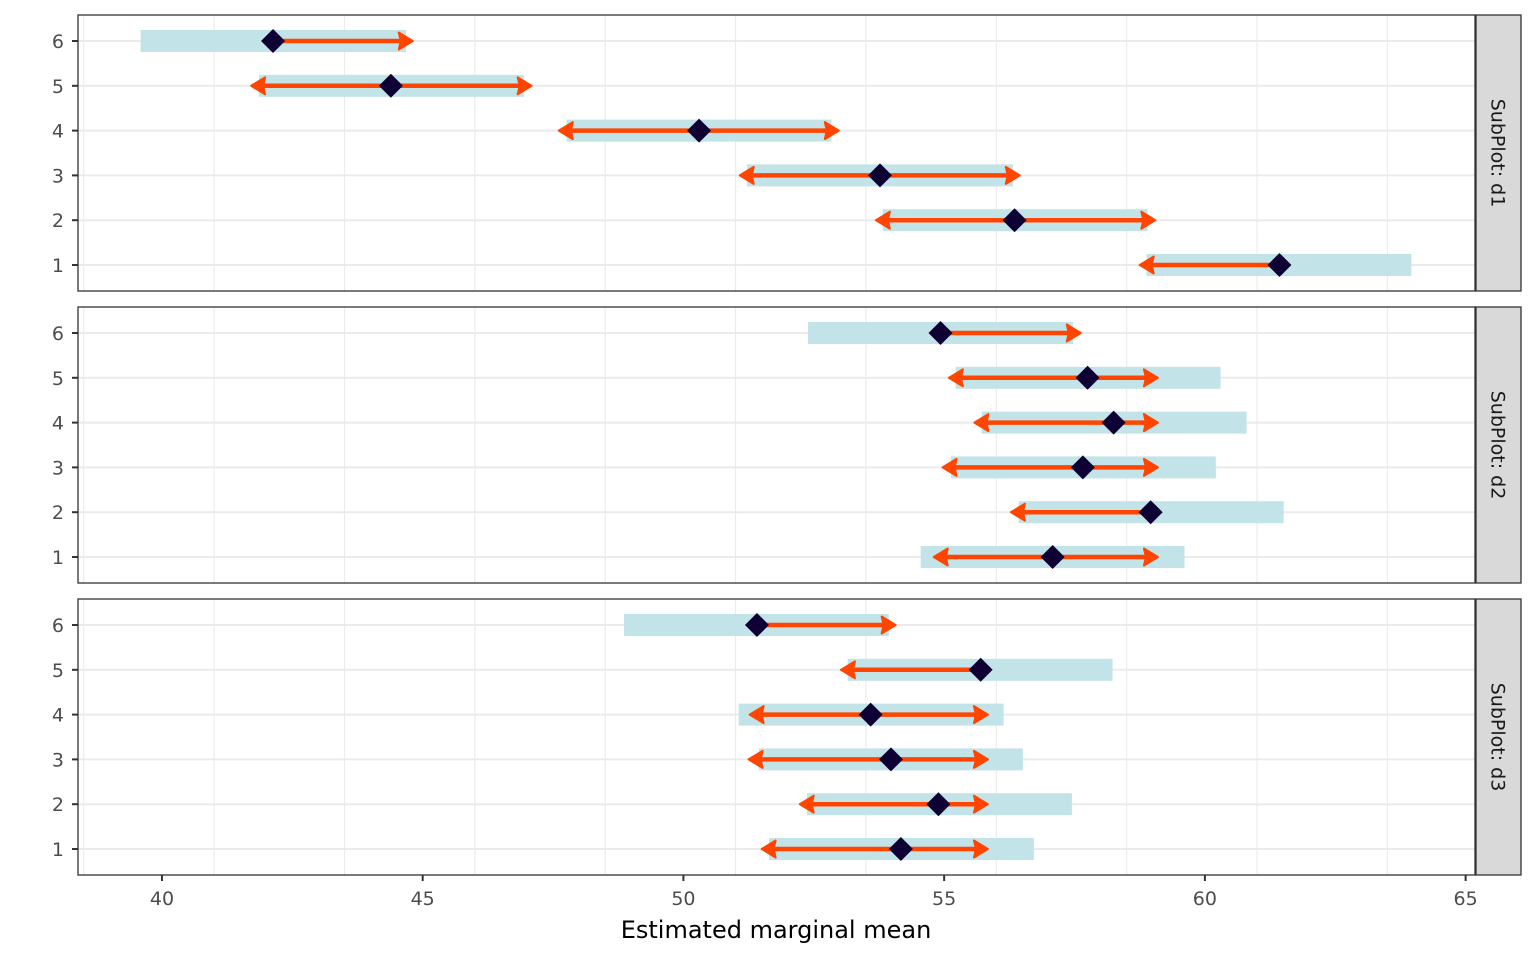 The width and height of the screenshot is (1536, 960). Describe the element at coordinates (423, 899) in the screenshot. I see `x-tick-label: 45` at that location.